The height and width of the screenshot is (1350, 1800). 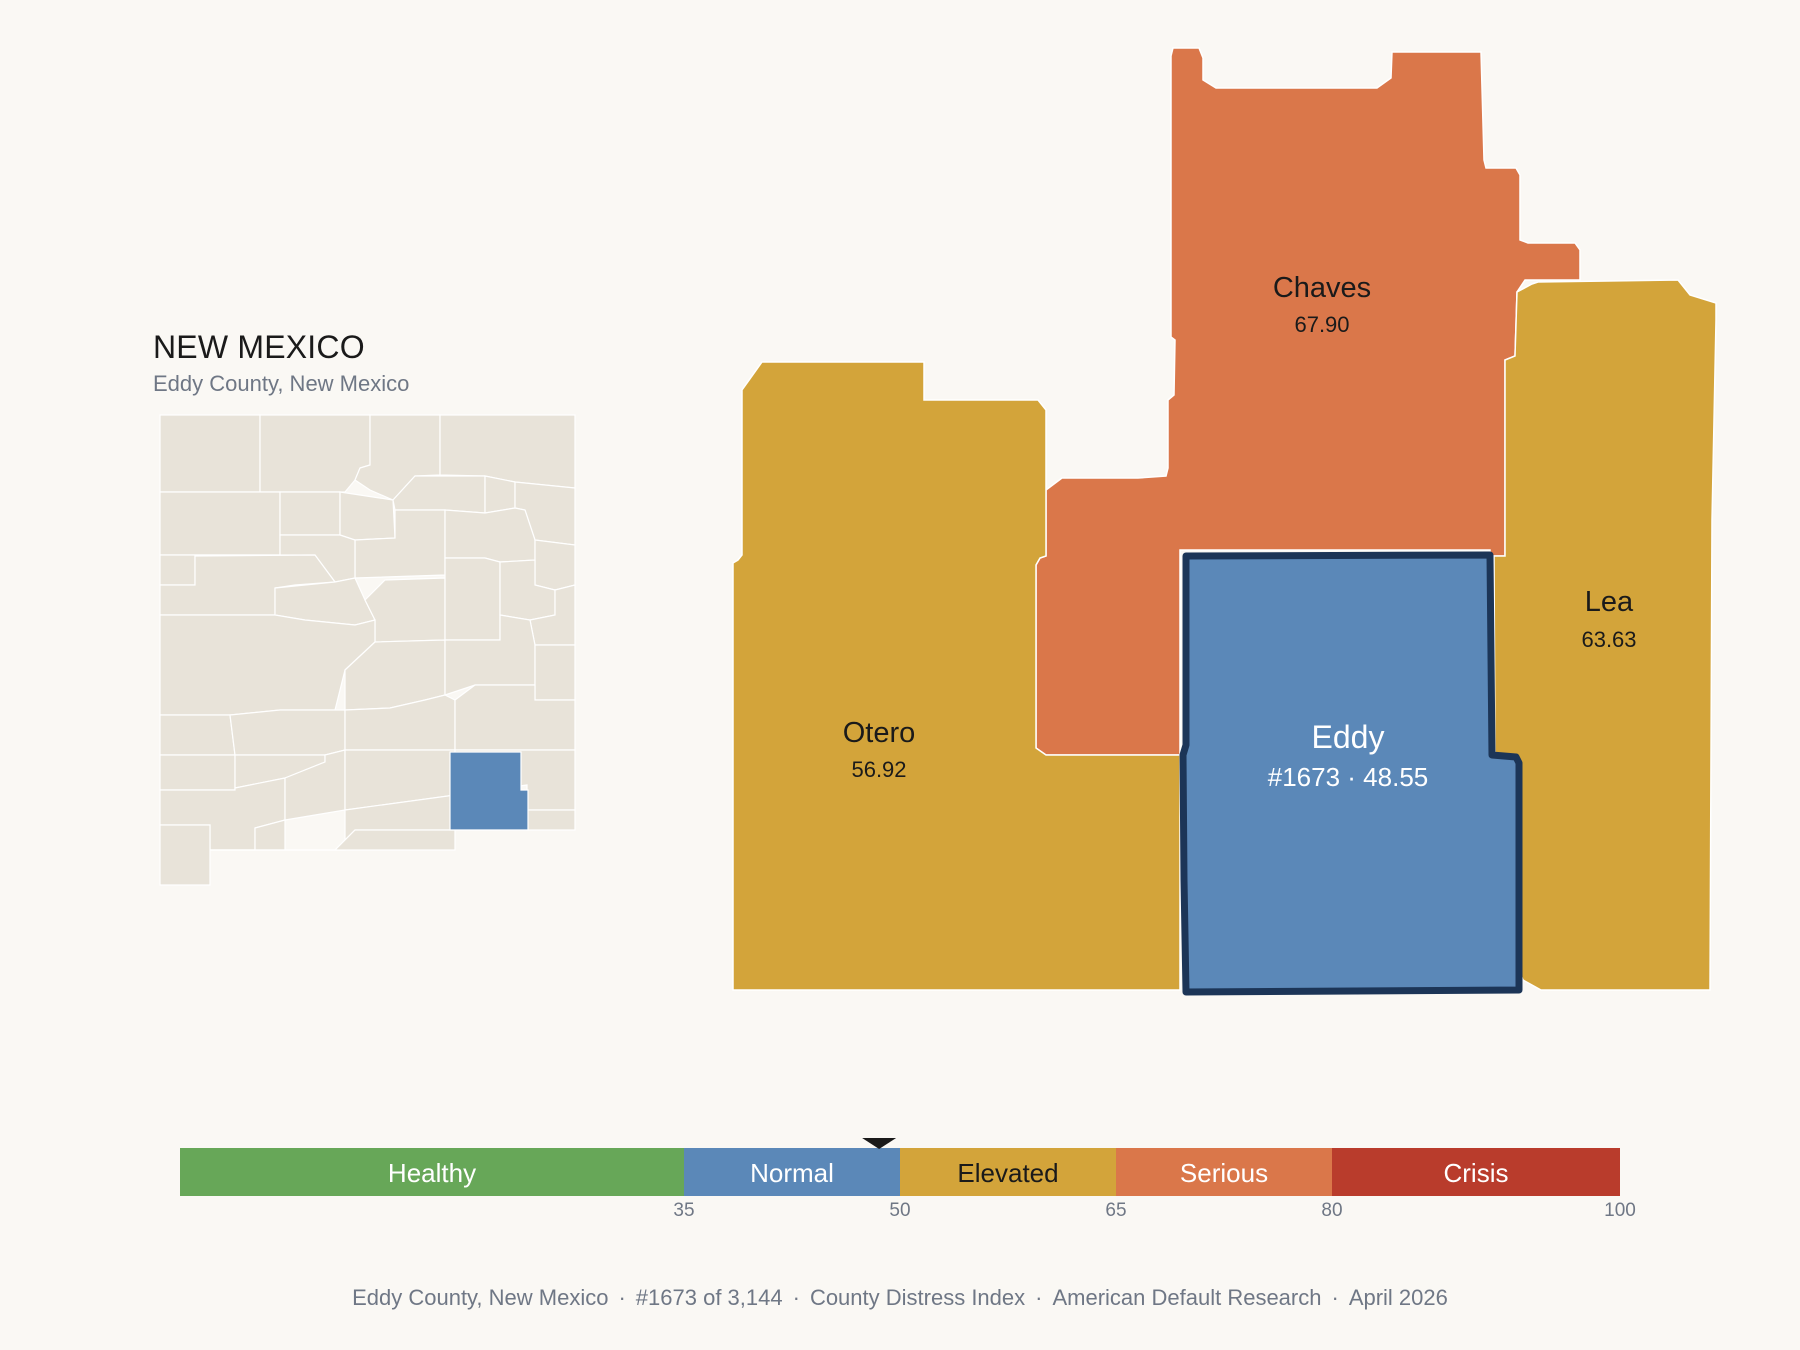 I want to click on scale-label-elevated: Elevated, so click(x=1007, y=1173).